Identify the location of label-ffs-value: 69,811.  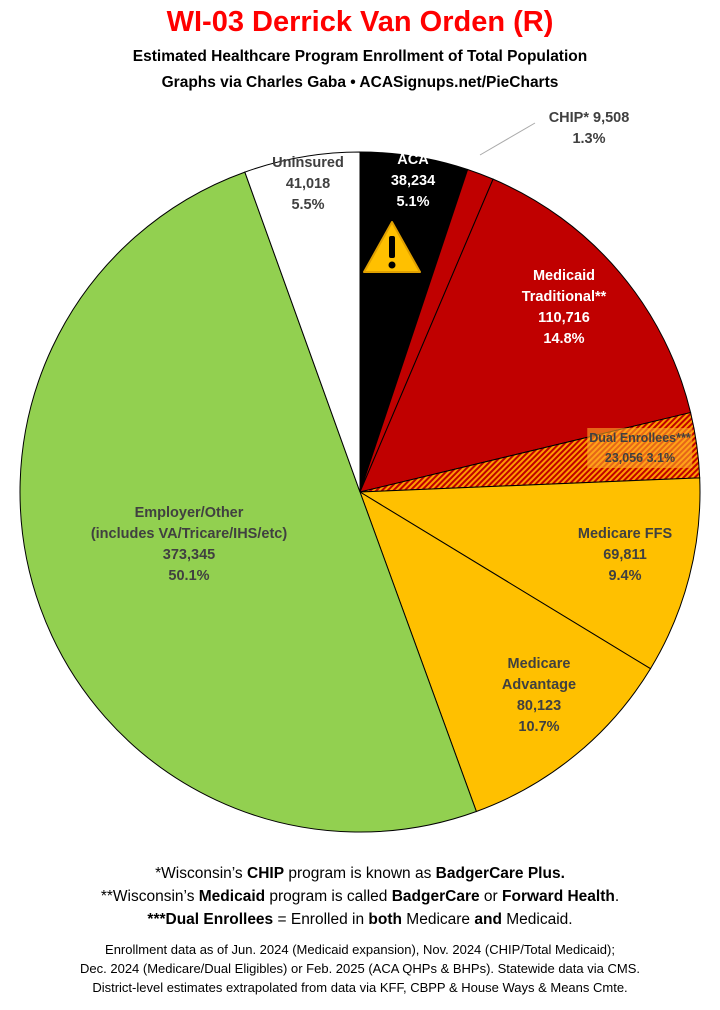
(625, 555).